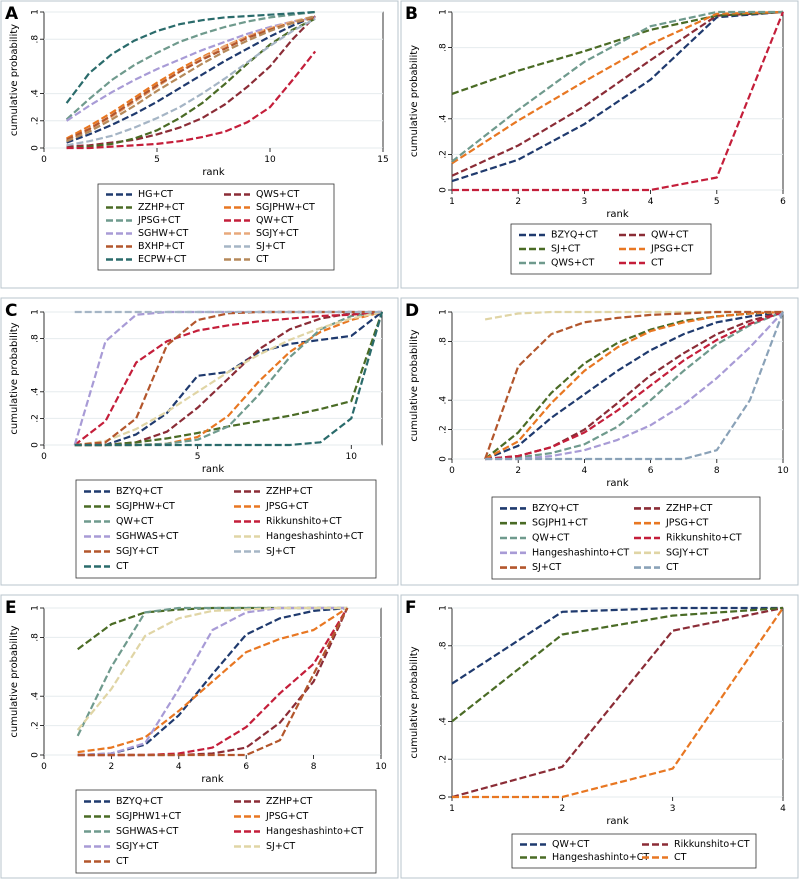  What do you see at coordinates (414, 702) in the screenshot?
I see `panel-f-ylabel: cumulative probability` at bounding box center [414, 702].